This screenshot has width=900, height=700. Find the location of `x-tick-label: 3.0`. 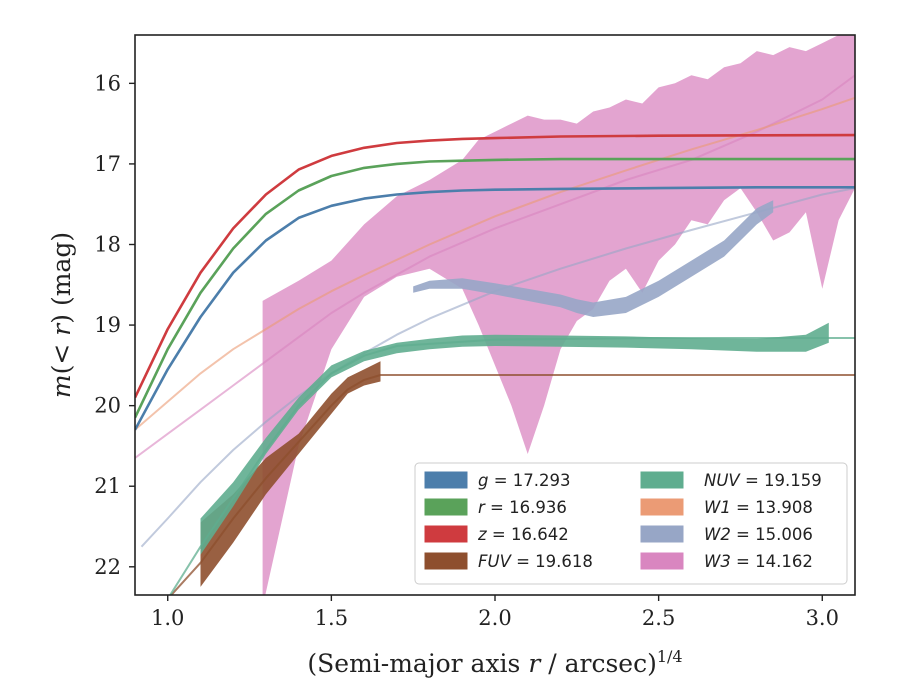

x-tick-label: 3.0 is located at coordinates (822, 618).